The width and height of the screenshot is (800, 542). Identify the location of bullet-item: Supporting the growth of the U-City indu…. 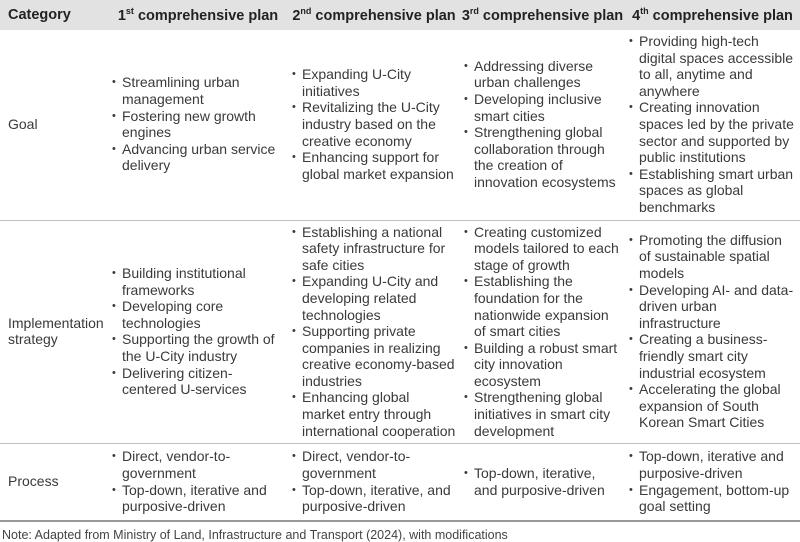
(198, 347).